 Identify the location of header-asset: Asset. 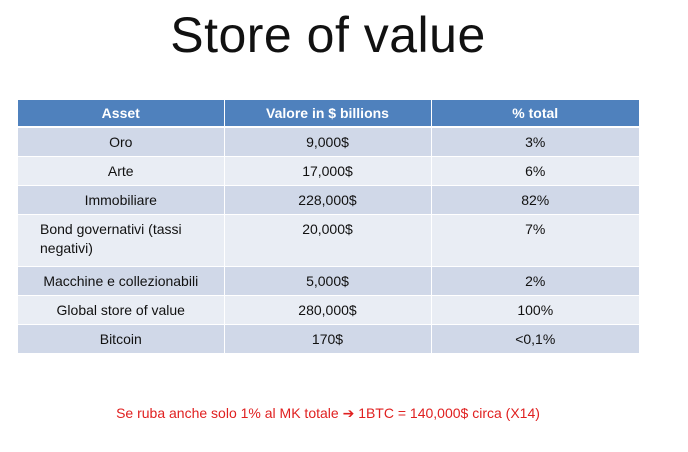
(121, 114).